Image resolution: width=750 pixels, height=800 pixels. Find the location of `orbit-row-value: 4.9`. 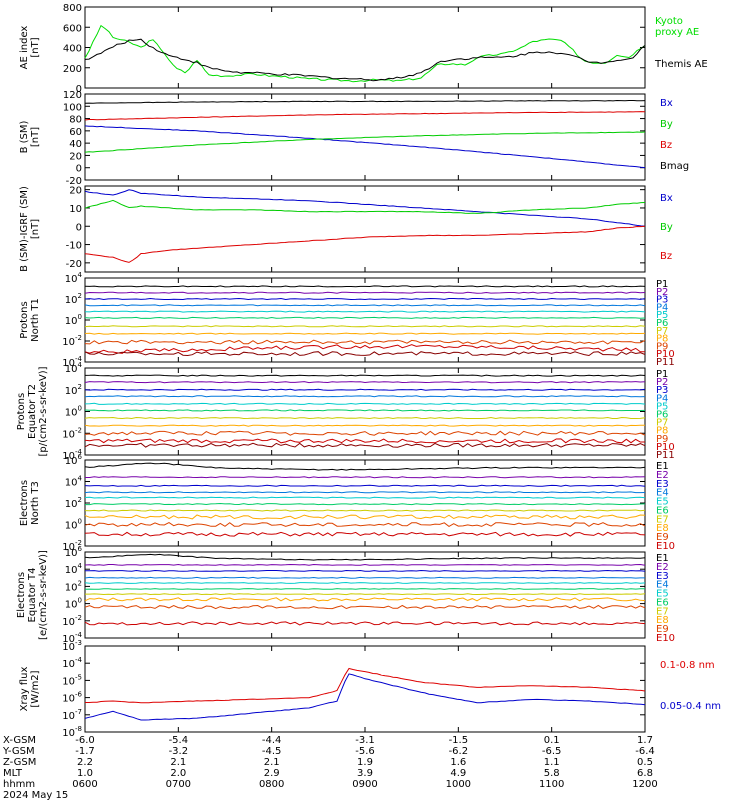

orbit-row-value: 4.9 is located at coordinates (458, 773).